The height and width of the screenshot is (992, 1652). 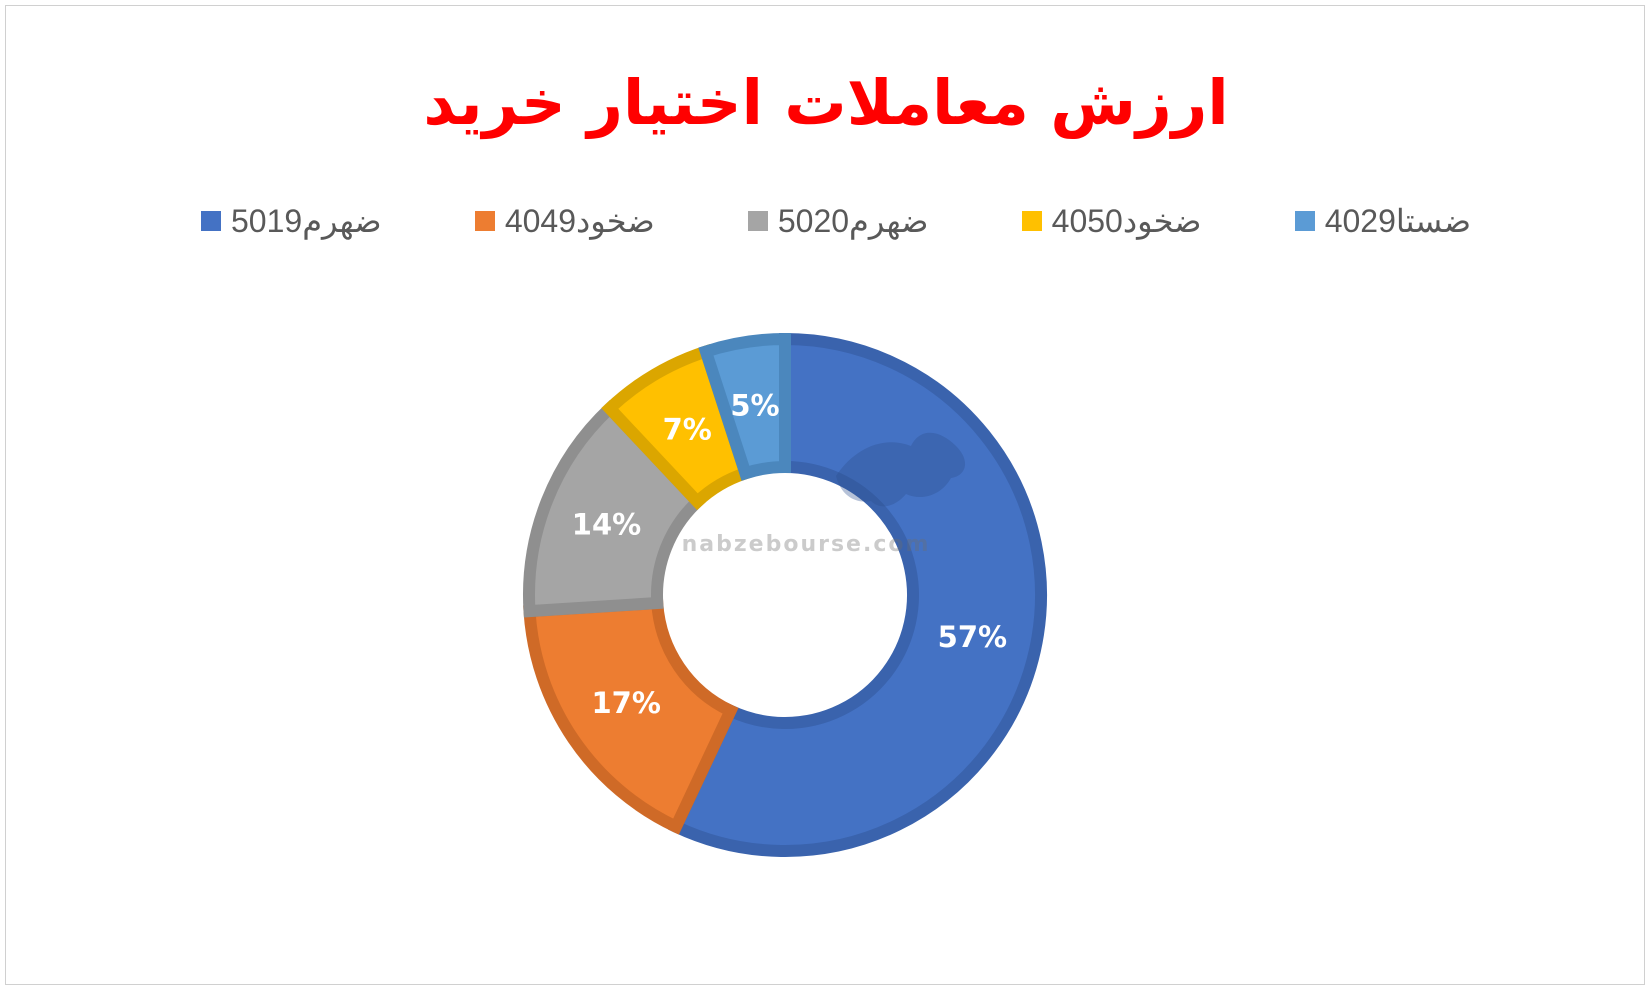 I want to click on legend-item-1: ضخود4049, so click(x=564, y=221).